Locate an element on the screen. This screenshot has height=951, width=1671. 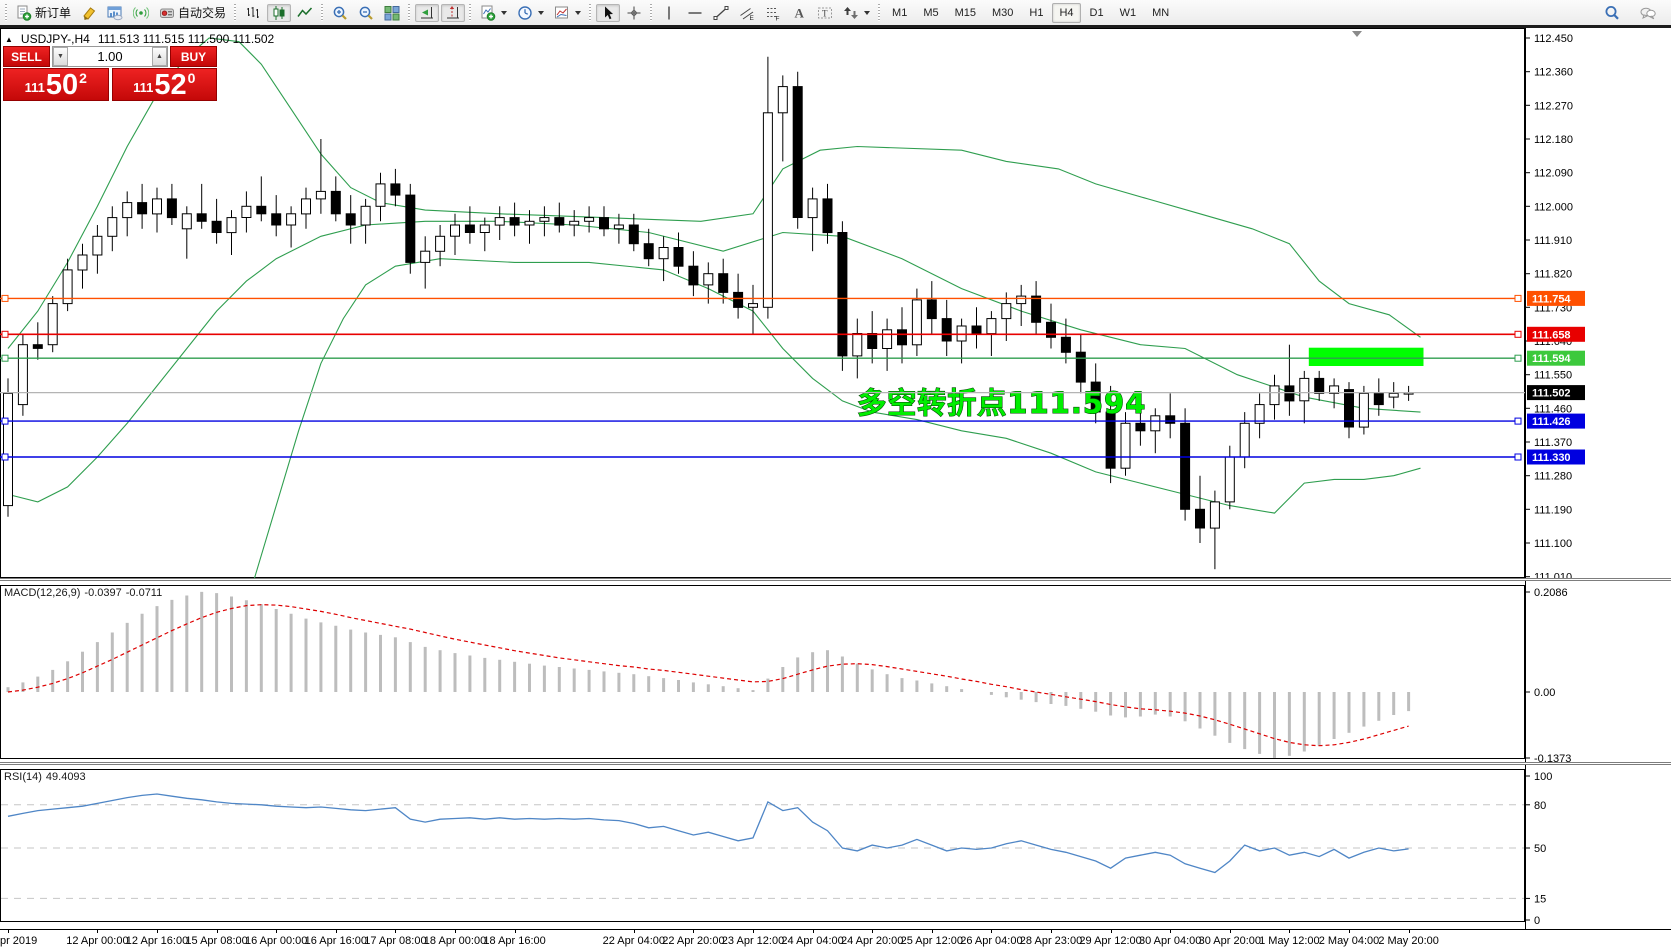
candlestick-chart-button is located at coordinates (279, 12).